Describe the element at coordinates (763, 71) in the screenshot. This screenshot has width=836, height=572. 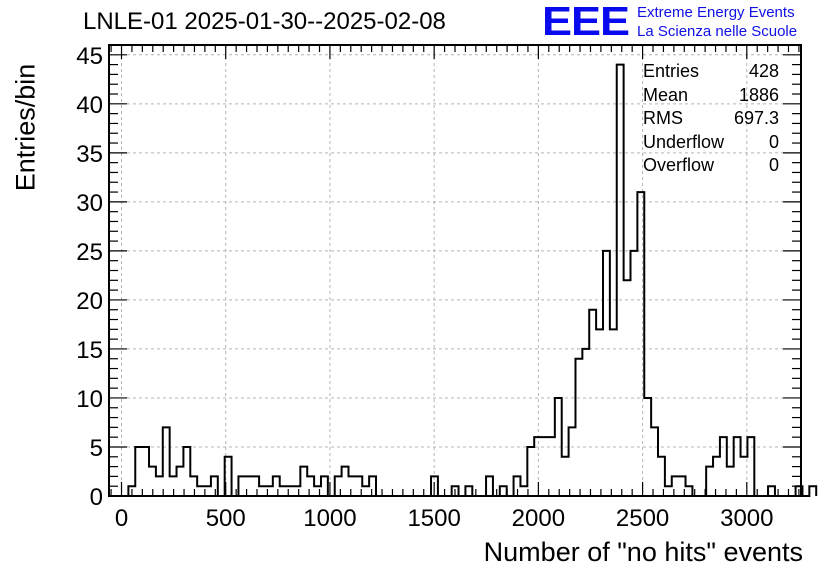
I see `stats-value: 428` at that location.